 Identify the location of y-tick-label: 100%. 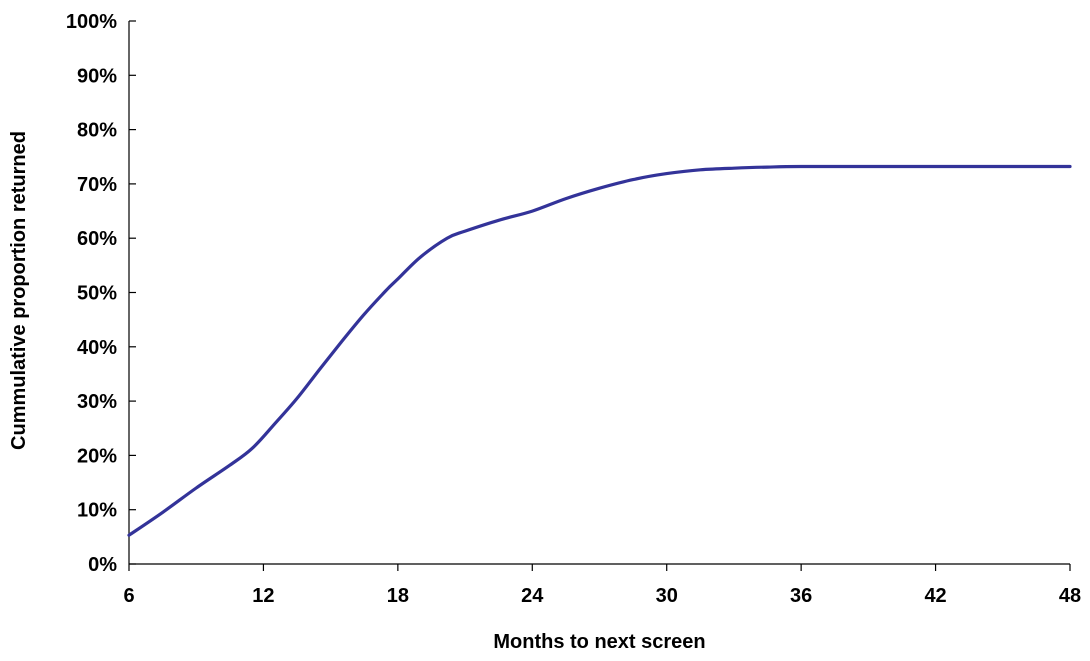
(91, 22).